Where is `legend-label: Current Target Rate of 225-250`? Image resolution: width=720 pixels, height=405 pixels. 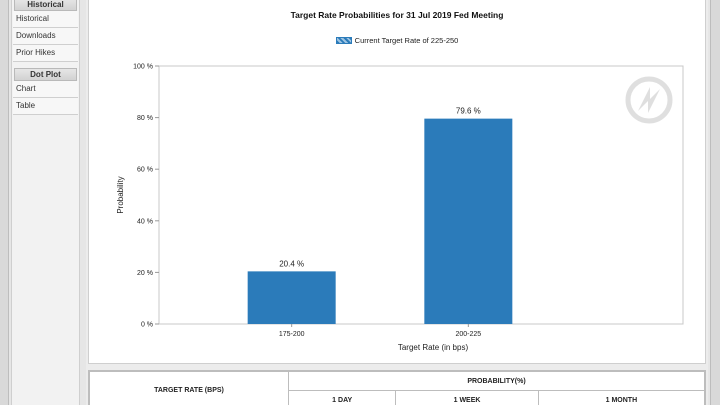 legend-label: Current Target Rate of 225-250 is located at coordinates (406, 40).